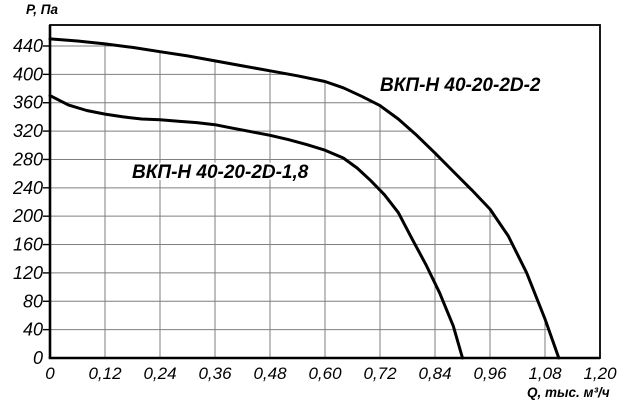 Image resolution: width=620 pixels, height=406 pixels. What do you see at coordinates (42, 9) in the screenshot?
I see `y-axis-label: P, Па` at bounding box center [42, 9].